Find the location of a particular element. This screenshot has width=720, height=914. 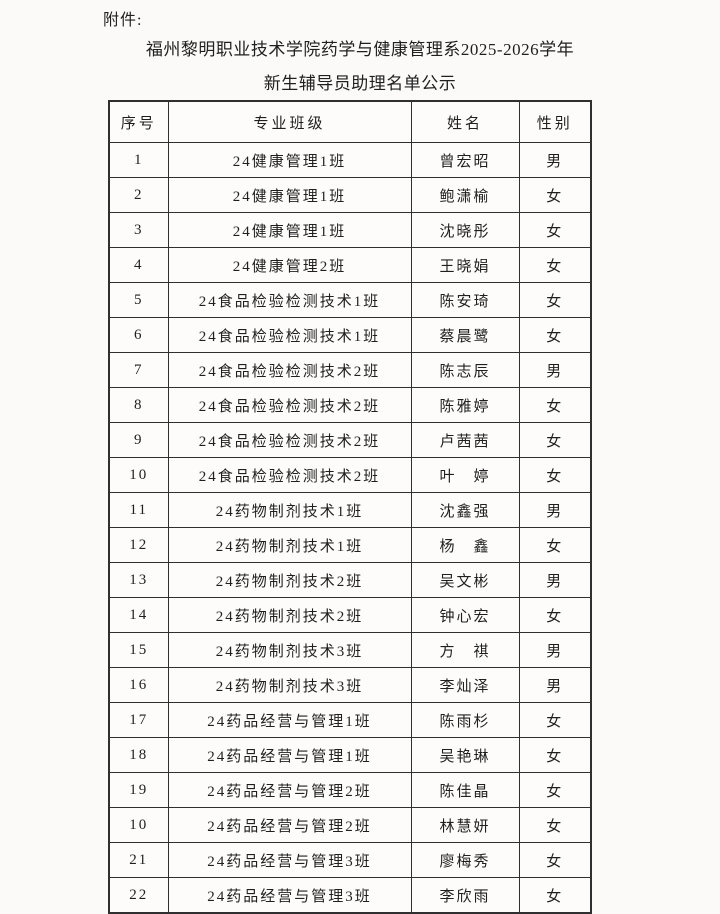

table-row: 10 24药品经营与管理2班 林慧妍女 is located at coordinates (350, 825).